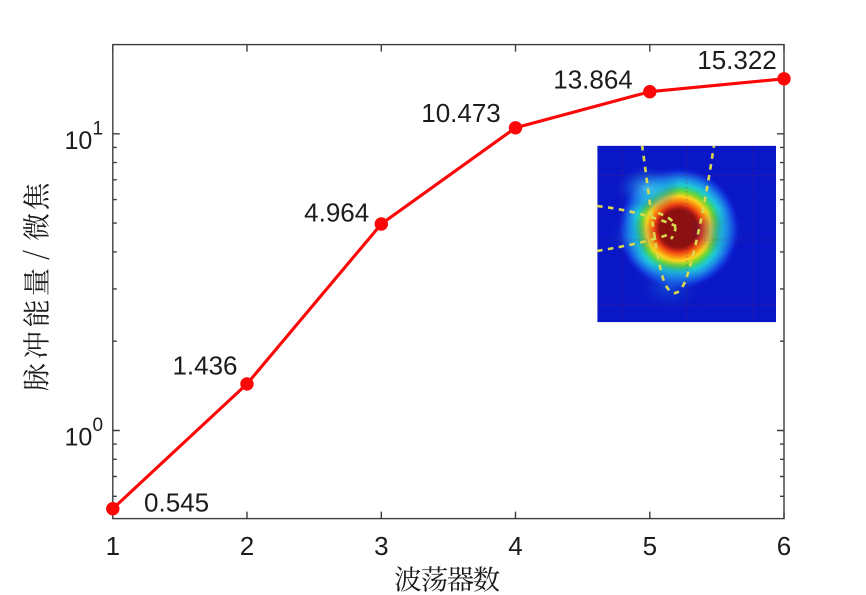 This screenshot has width=866, height=595. Describe the element at coordinates (247, 546) in the screenshot. I see `svg-text: 2` at that location.